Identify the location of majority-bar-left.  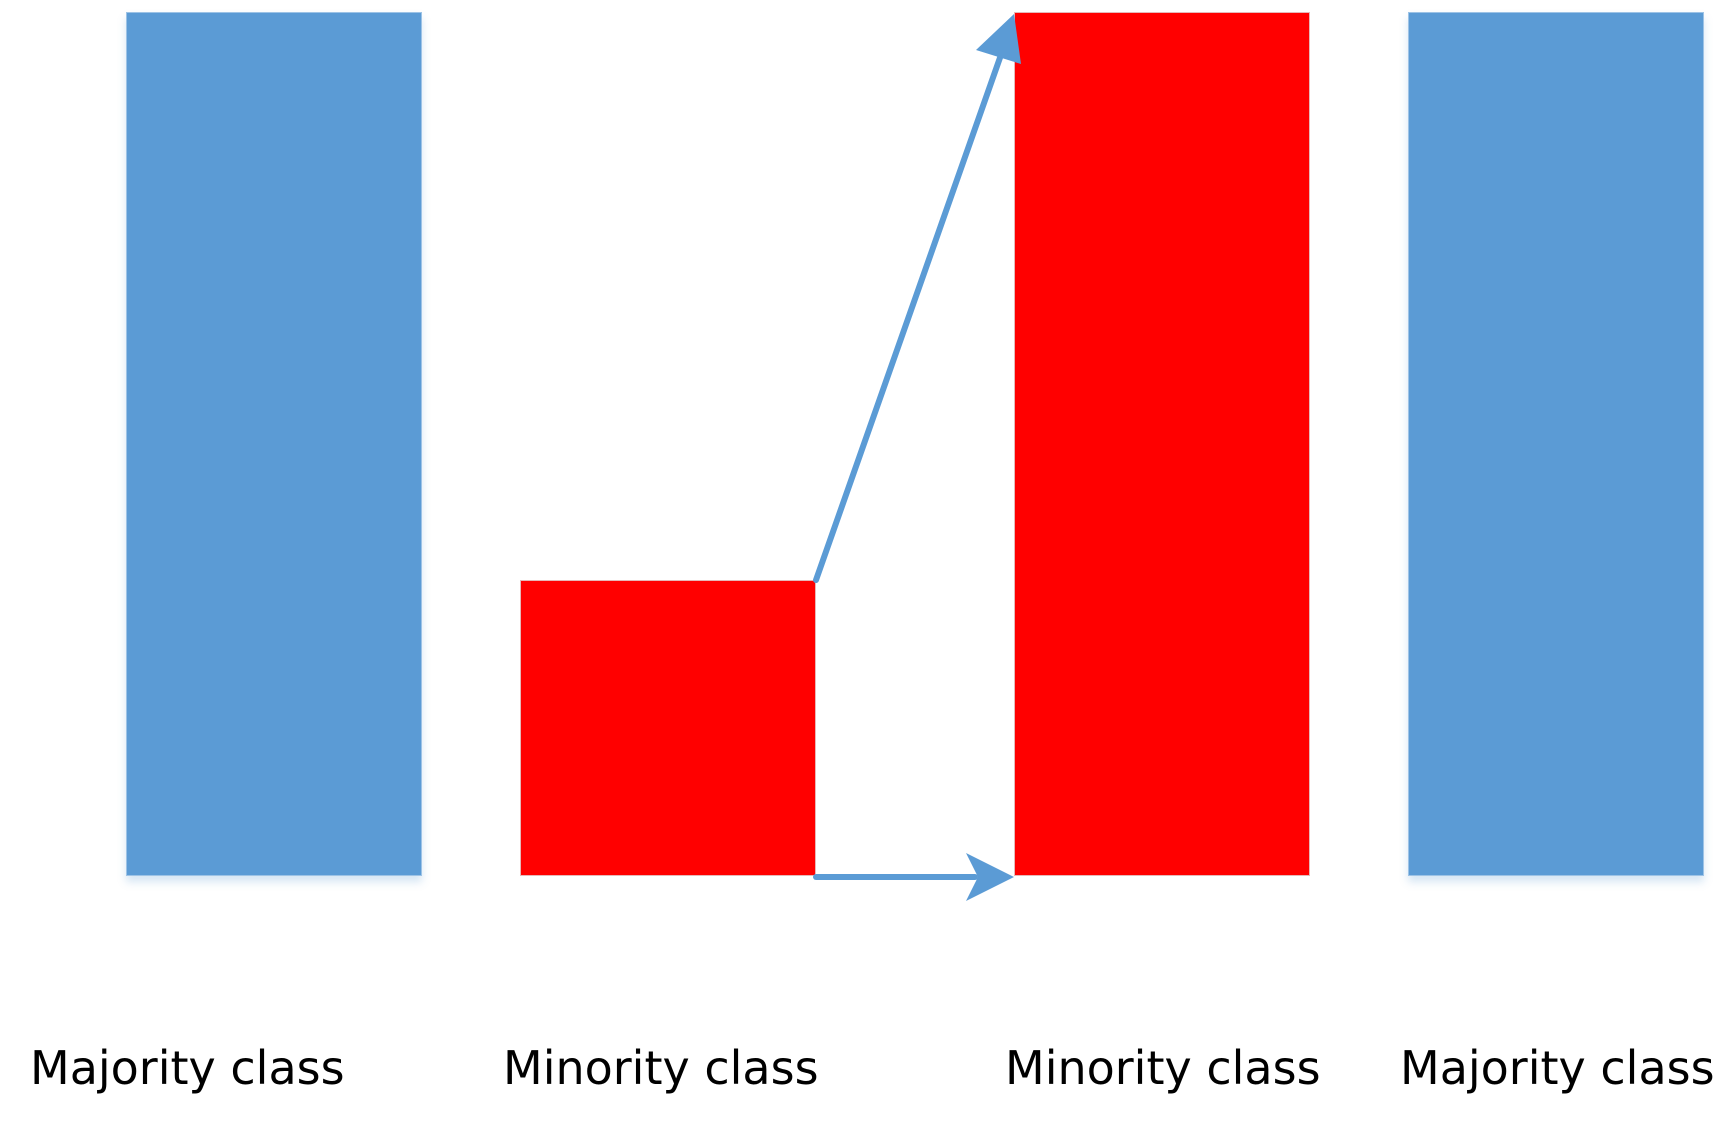
(274, 444).